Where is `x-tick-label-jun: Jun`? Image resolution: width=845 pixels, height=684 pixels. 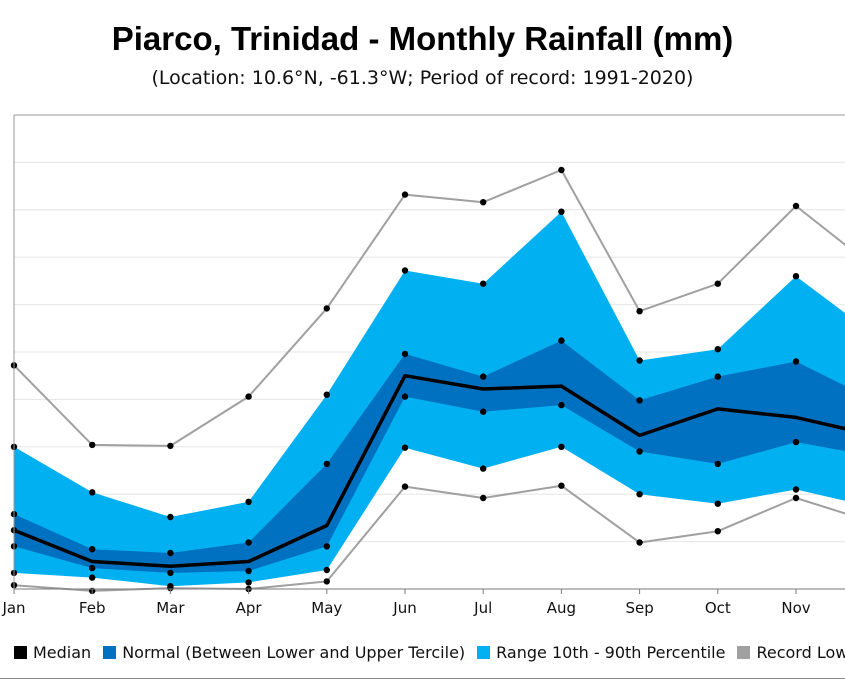
x-tick-label-jun: Jun is located at coordinates (404, 608).